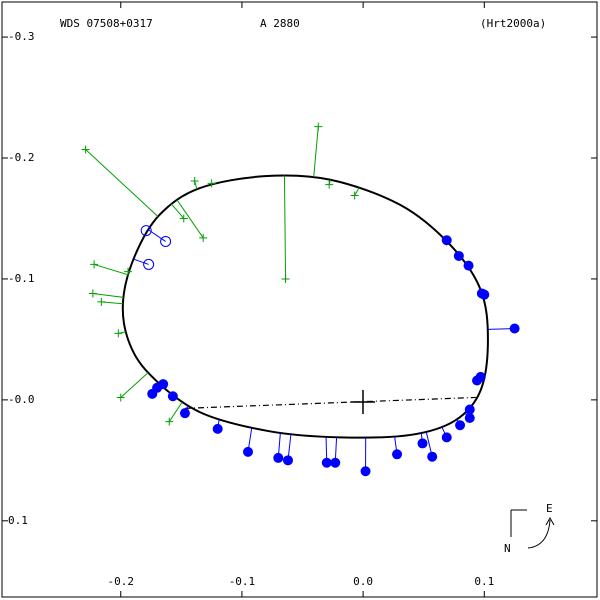 Image resolution: width=600 pixels, height=600 pixels. I want to click on compass-north: N, so click(507, 548).